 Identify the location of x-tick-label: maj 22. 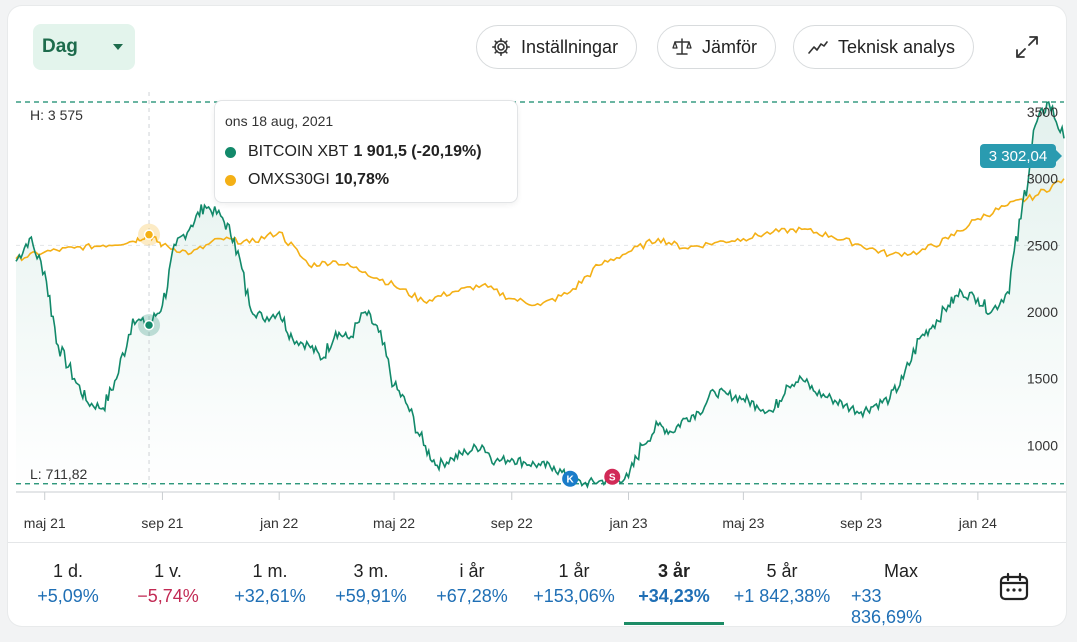
(394, 523).